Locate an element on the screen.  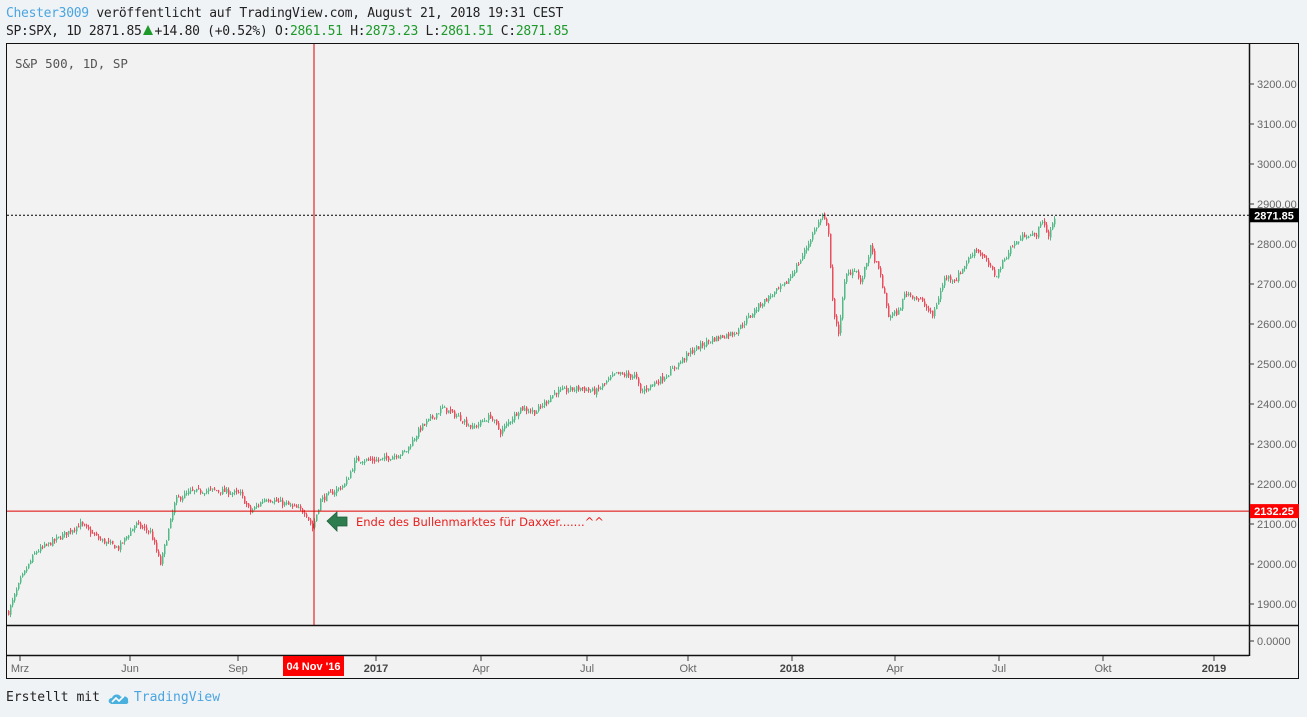
created-with-label: Erstellt mit is located at coordinates (53, 697).